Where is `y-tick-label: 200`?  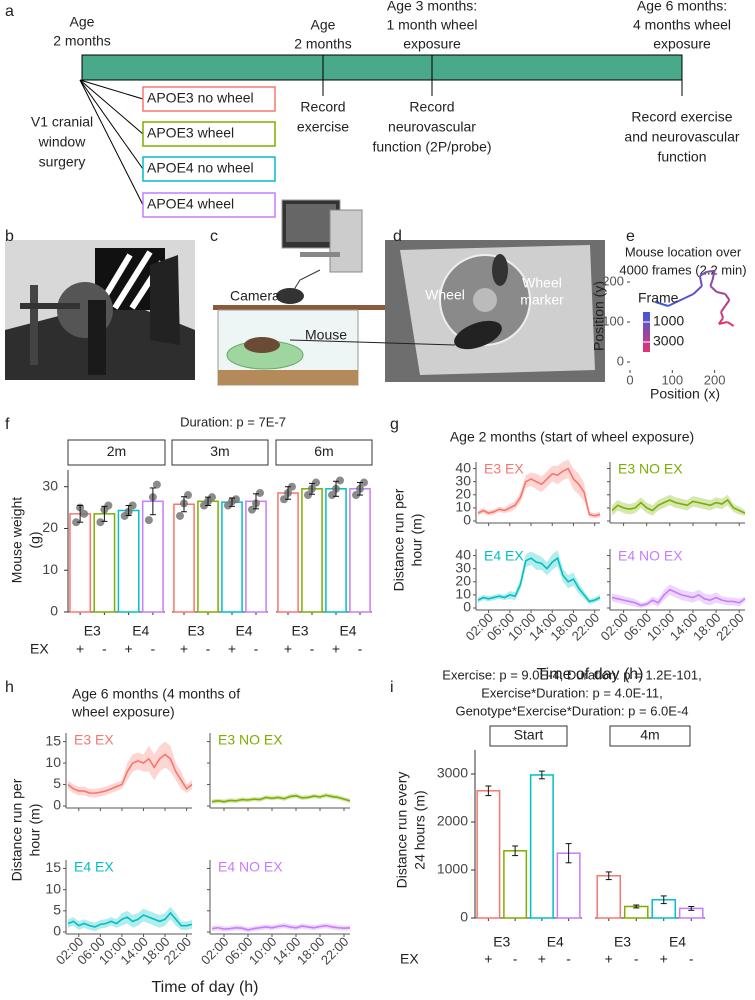 y-tick-label: 200 is located at coordinates (613, 280).